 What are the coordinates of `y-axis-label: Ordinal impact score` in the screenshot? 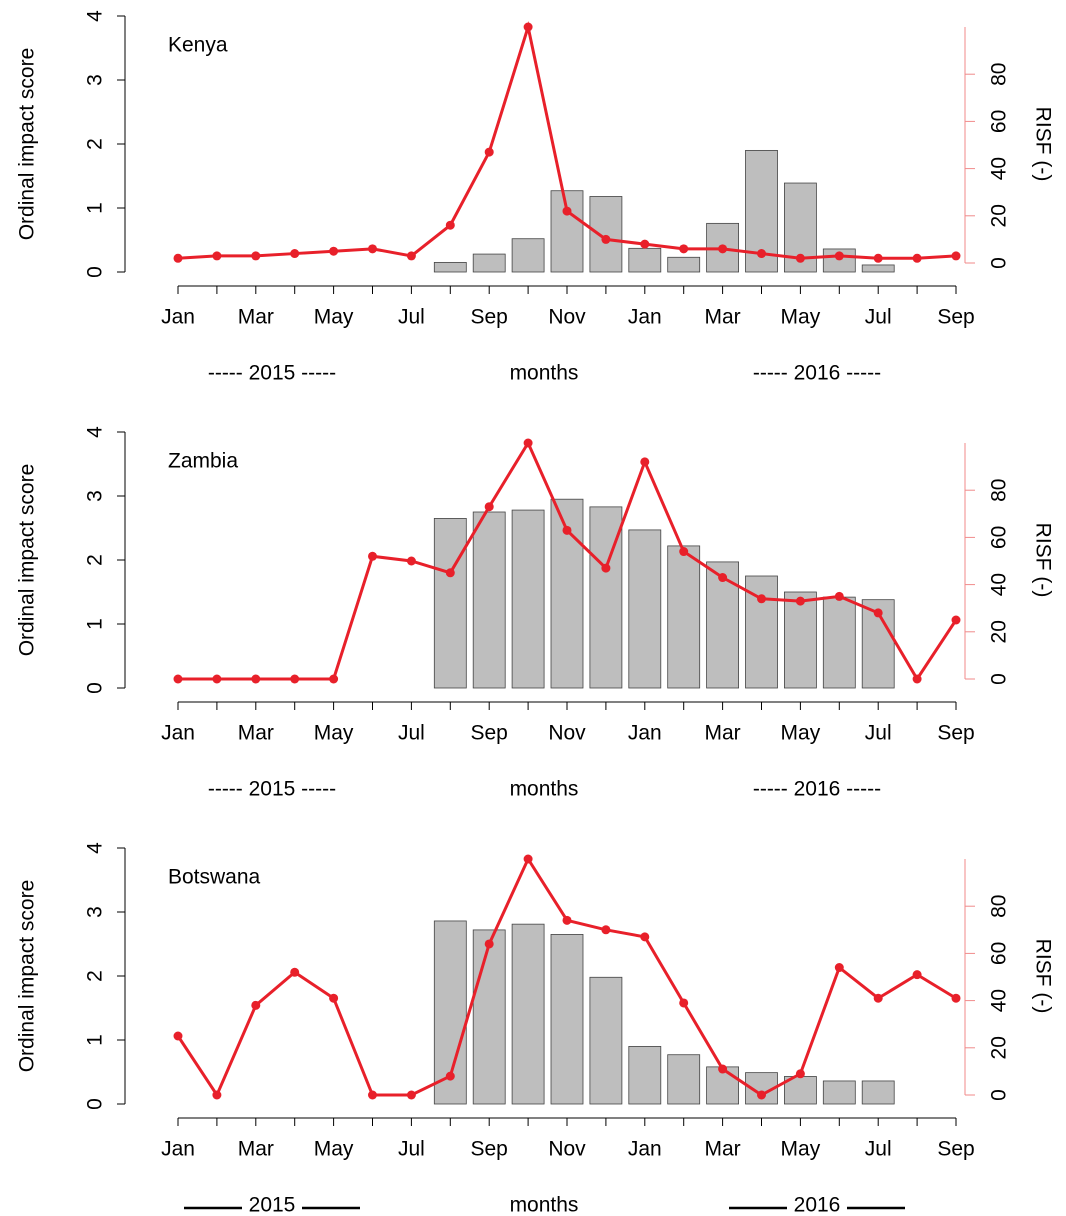 It's located at (27, 560).